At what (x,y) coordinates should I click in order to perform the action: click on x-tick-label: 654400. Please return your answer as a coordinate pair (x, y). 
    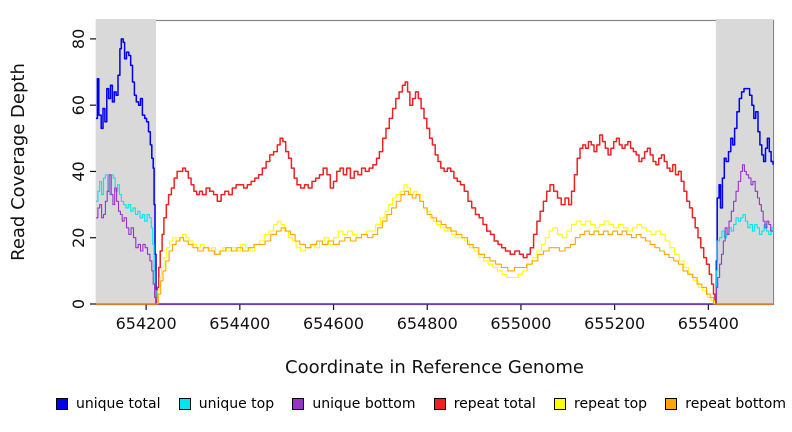
    Looking at the image, I should click on (239, 323).